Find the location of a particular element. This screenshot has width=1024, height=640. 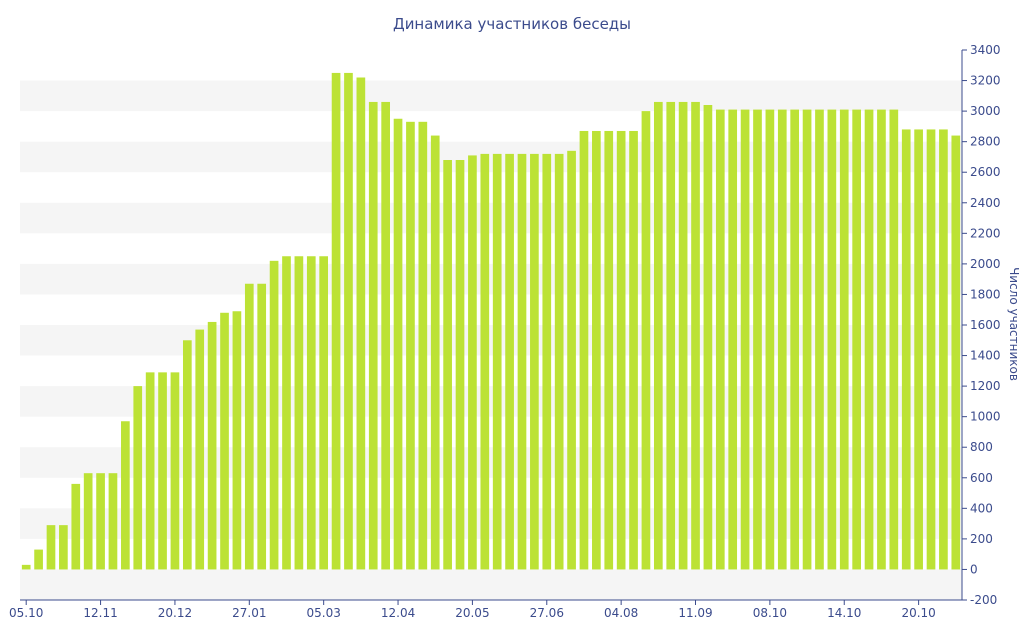

x-tick-label: 27.01 is located at coordinates (249, 613).